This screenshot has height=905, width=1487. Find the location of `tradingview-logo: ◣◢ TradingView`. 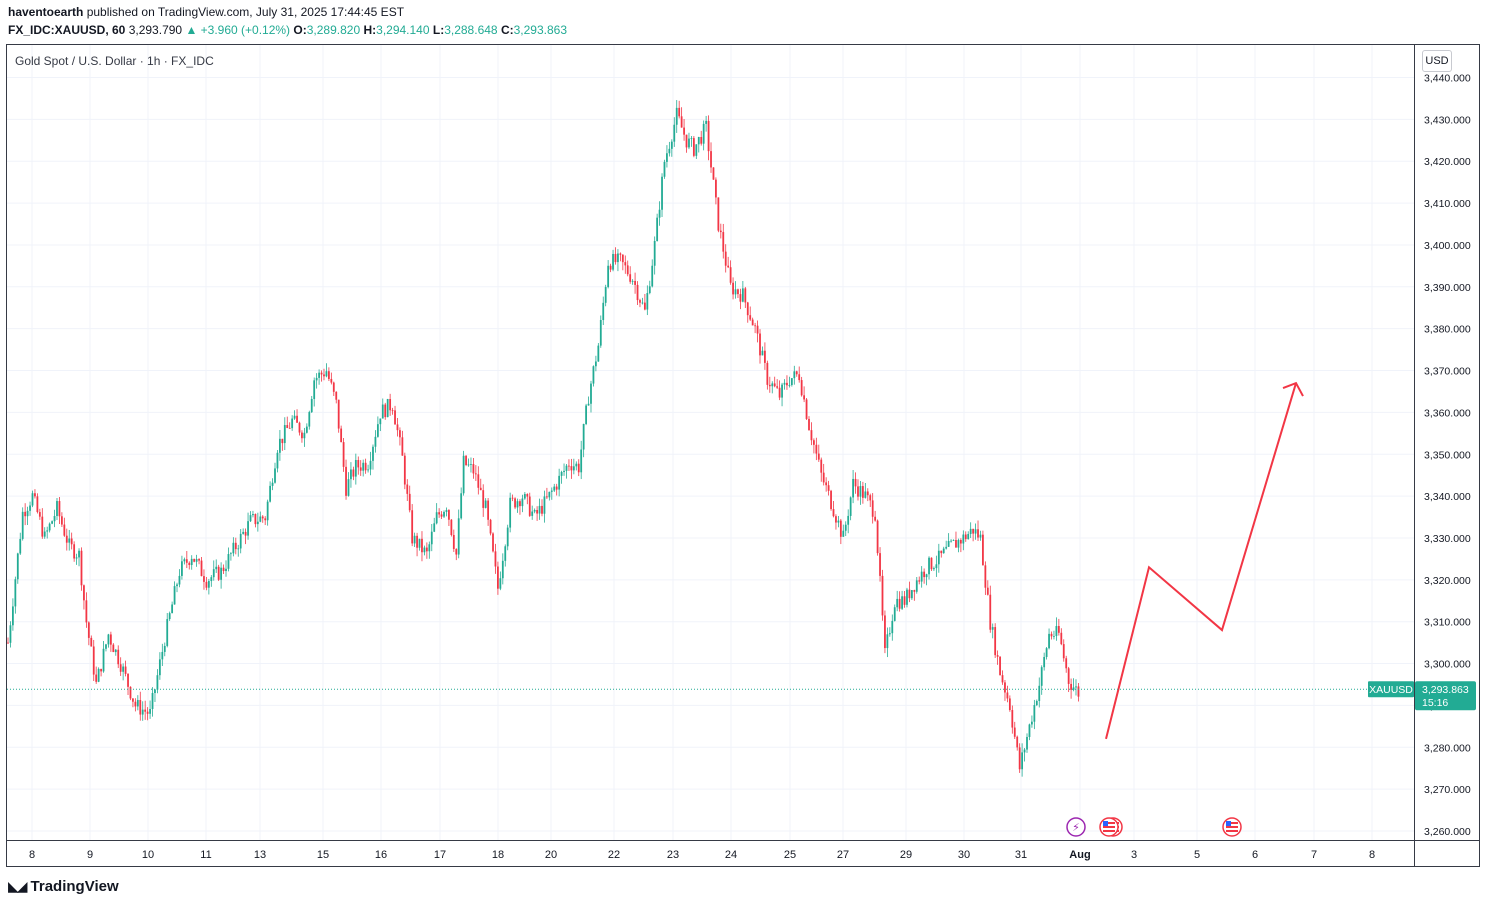

tradingview-logo: ◣◢ TradingView is located at coordinates (63, 886).